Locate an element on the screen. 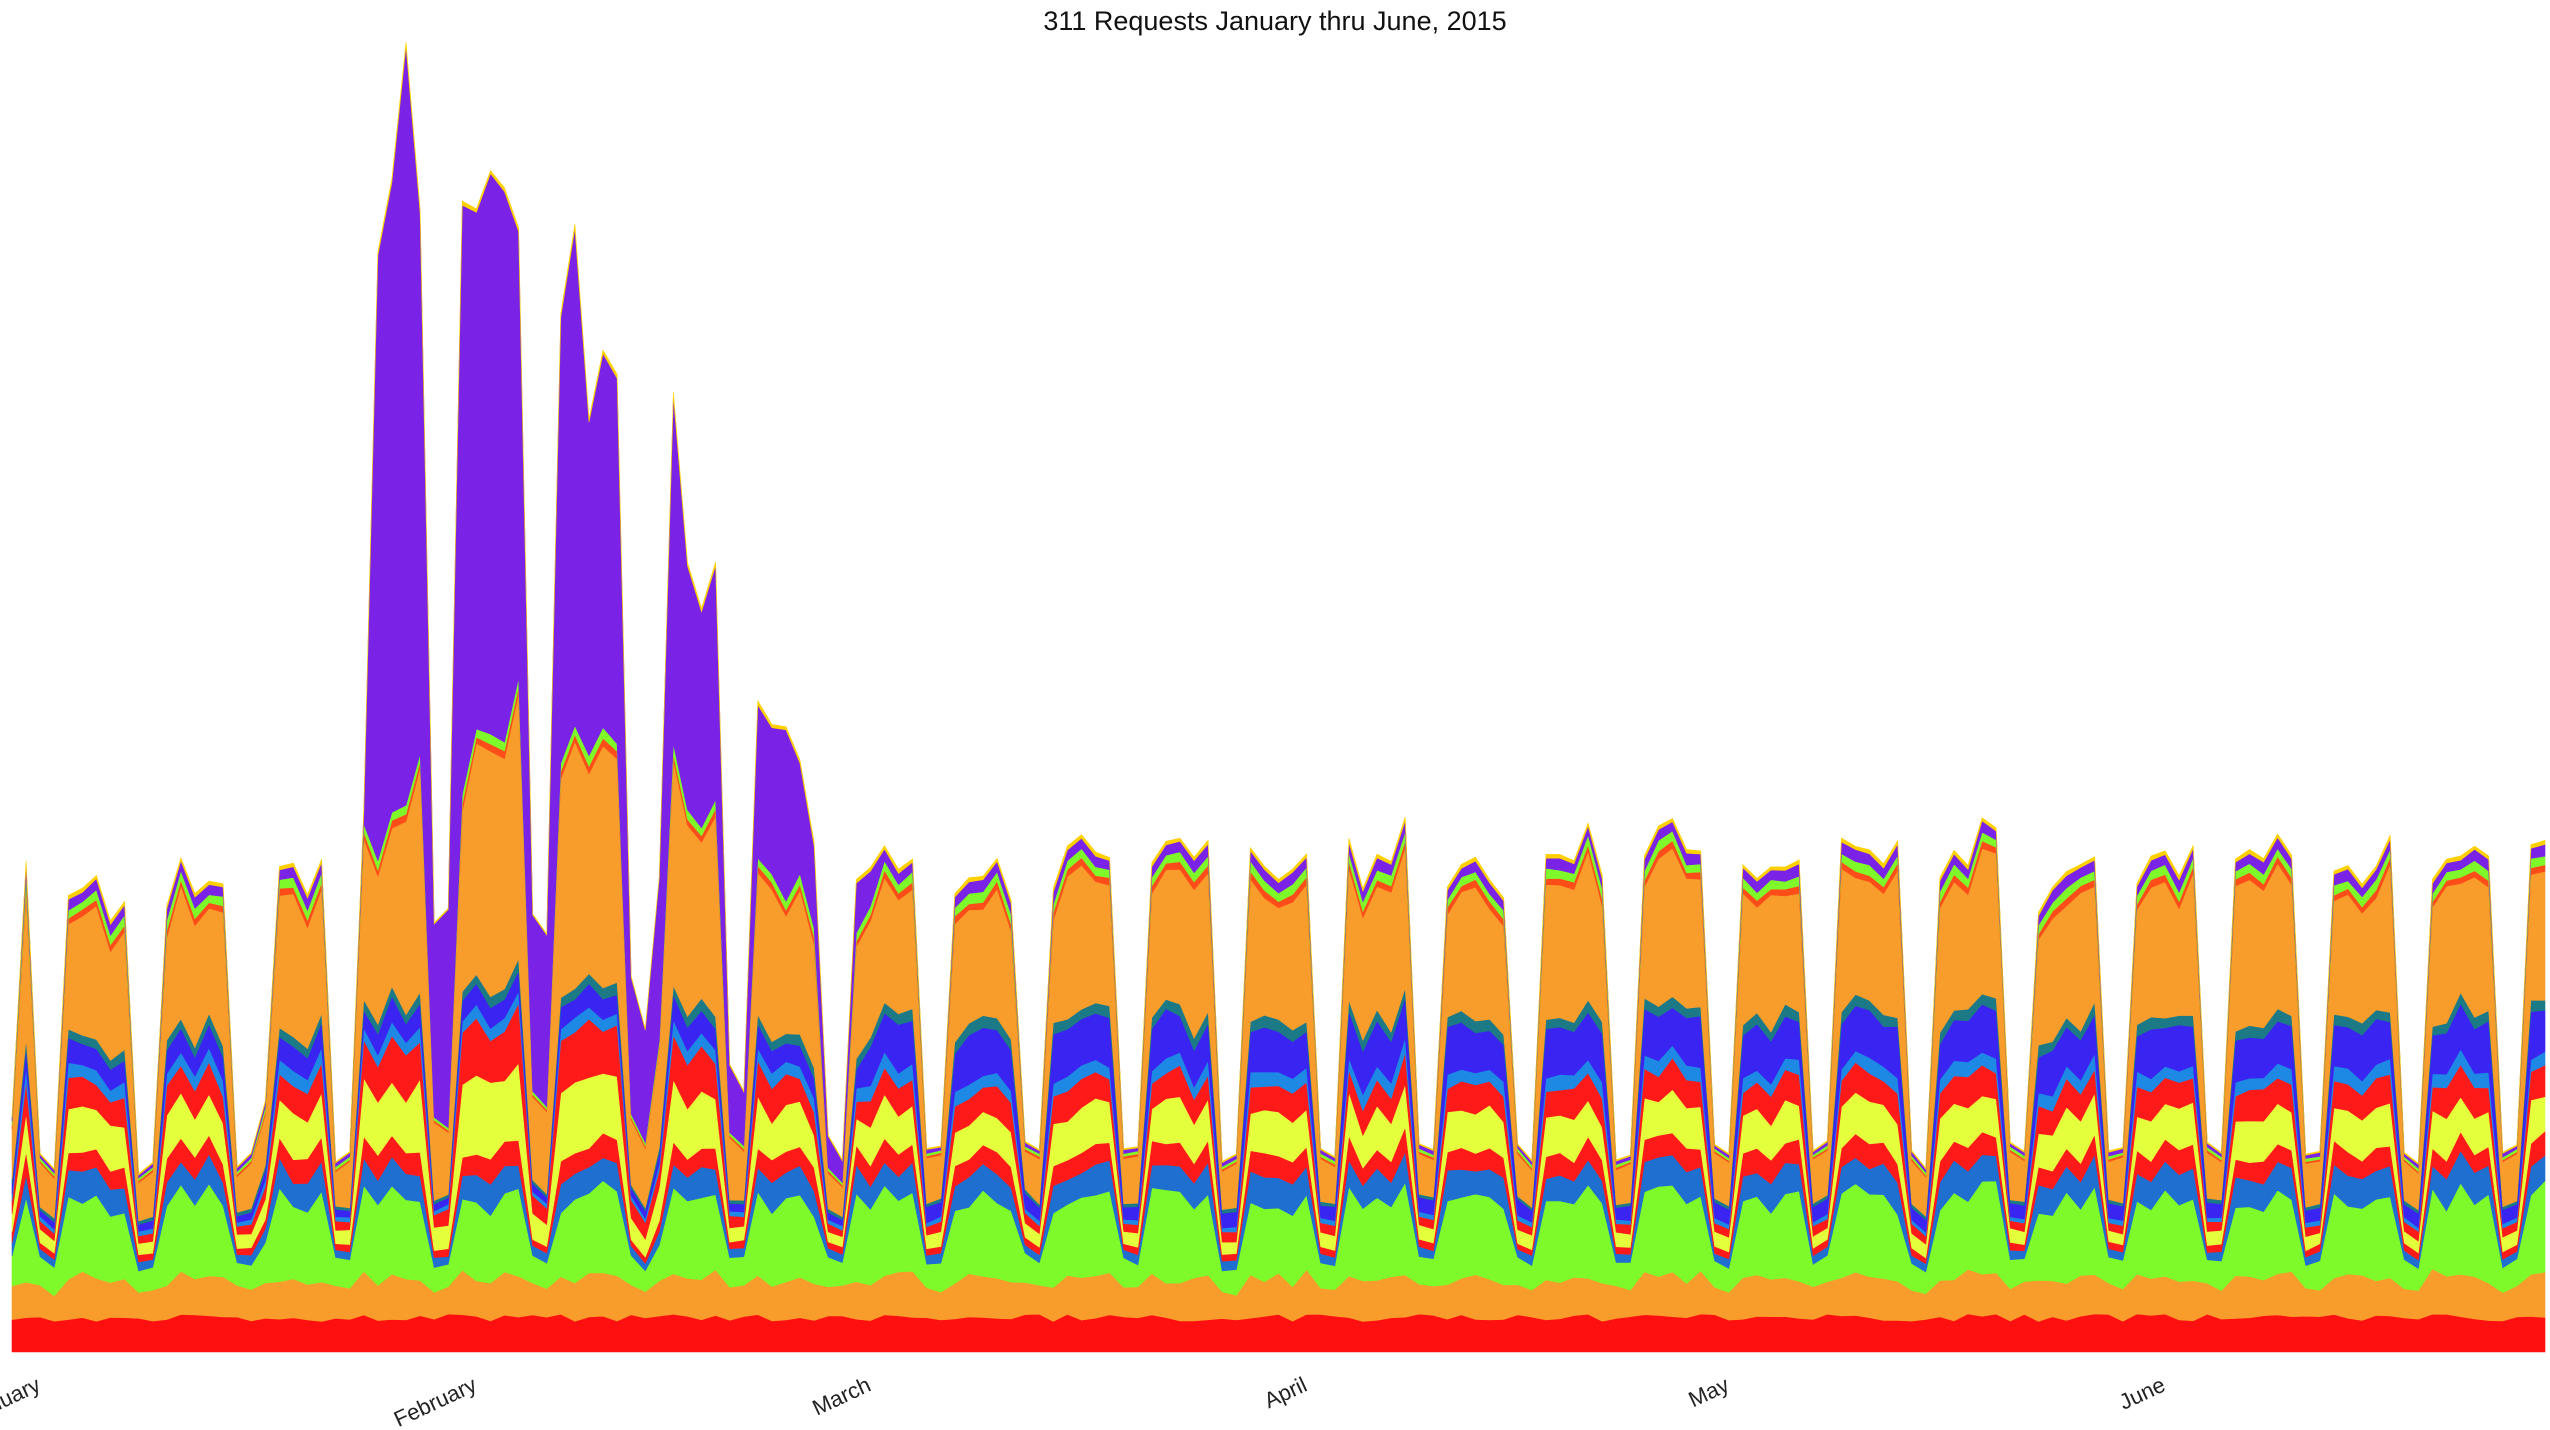 This screenshot has height=1430, width=2550. x-tick-label-may: May is located at coordinates (1709, 1392).